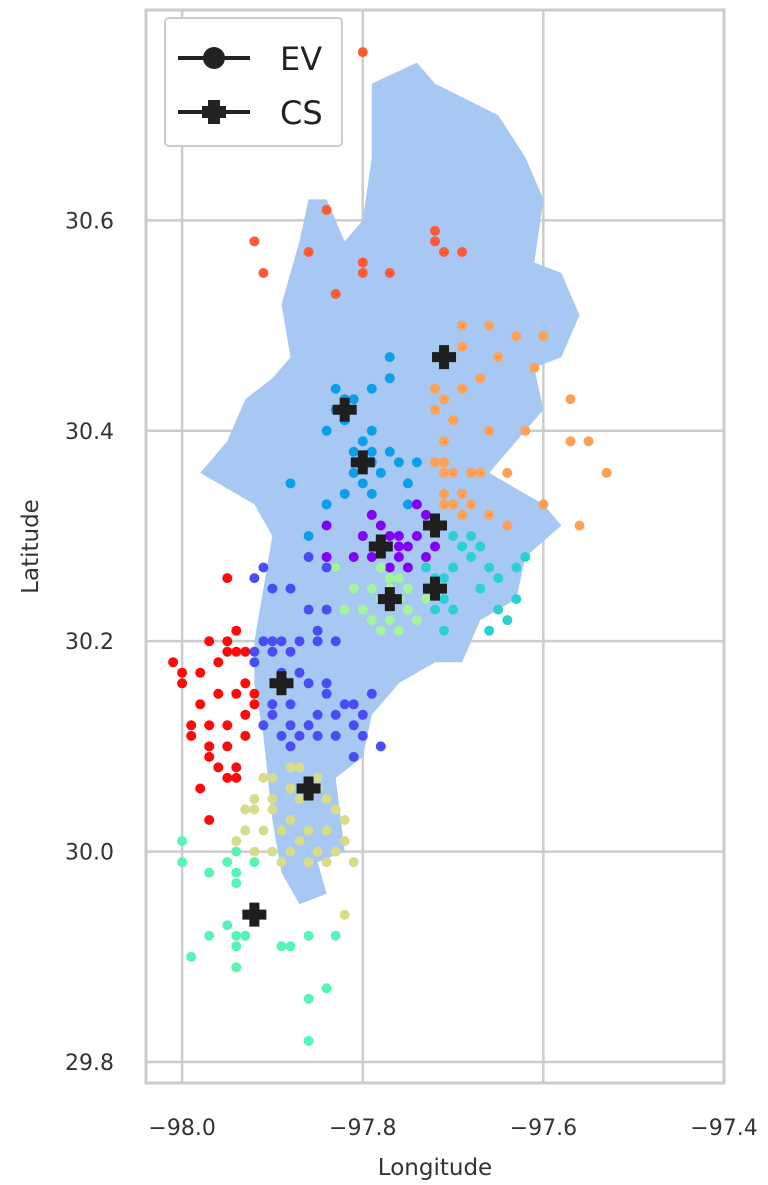 This screenshot has width=768, height=1185. What do you see at coordinates (89, 432) in the screenshot?
I see `y-tick-label: 30.4` at bounding box center [89, 432].